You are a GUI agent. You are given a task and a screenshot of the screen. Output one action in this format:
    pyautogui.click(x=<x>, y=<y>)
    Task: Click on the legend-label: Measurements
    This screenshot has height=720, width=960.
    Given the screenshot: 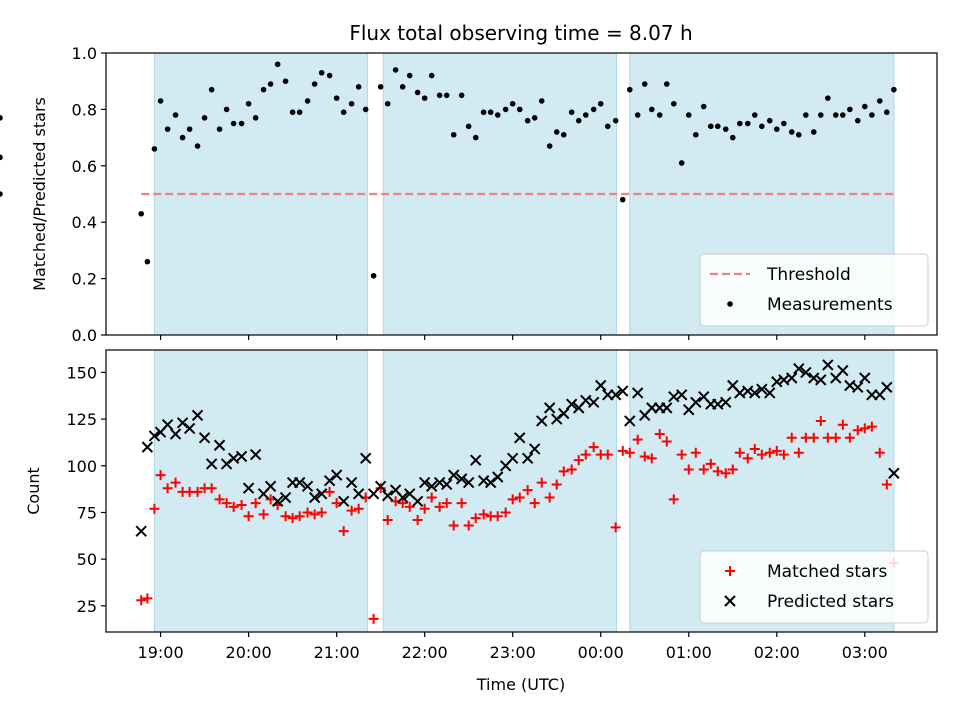 What is the action you would take?
    pyautogui.click(x=830, y=305)
    